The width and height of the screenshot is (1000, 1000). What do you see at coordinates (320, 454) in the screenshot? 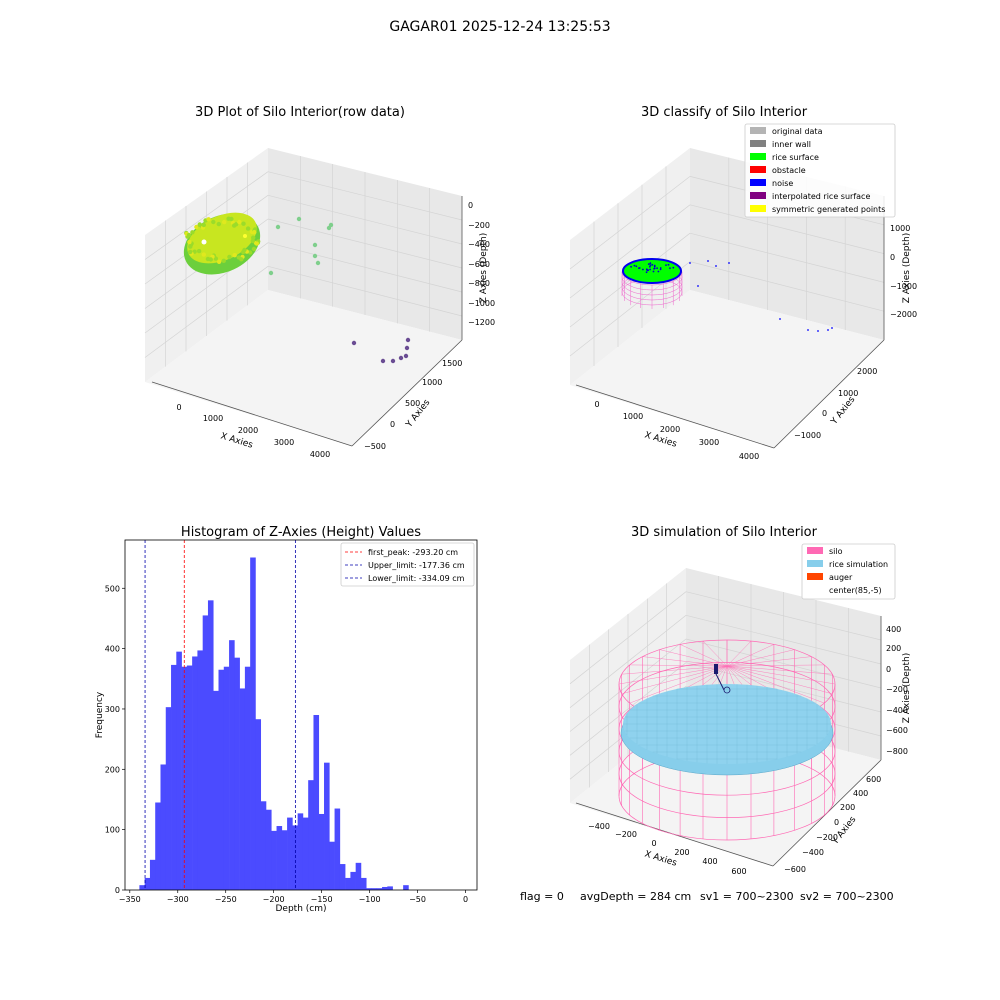
I see `p1-xtick: 4000` at bounding box center [320, 454].